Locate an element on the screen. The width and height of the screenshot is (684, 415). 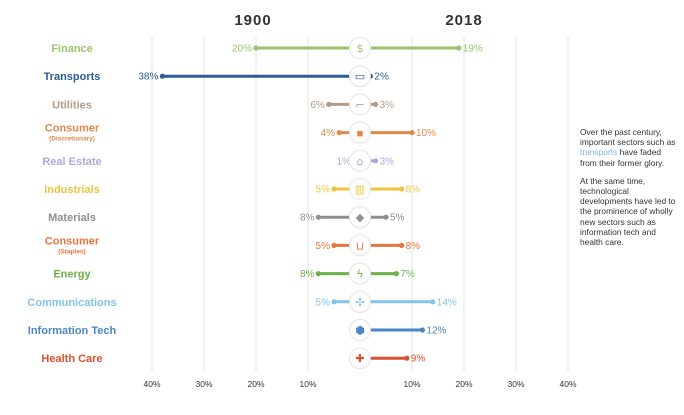
note-1-highlight: transports is located at coordinates (599, 152).